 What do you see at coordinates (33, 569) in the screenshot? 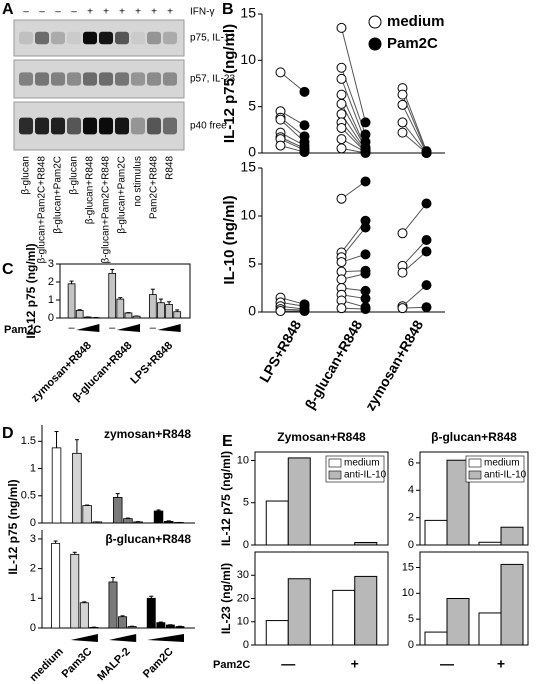
I see `y-tick-label: 2` at bounding box center [33, 569].